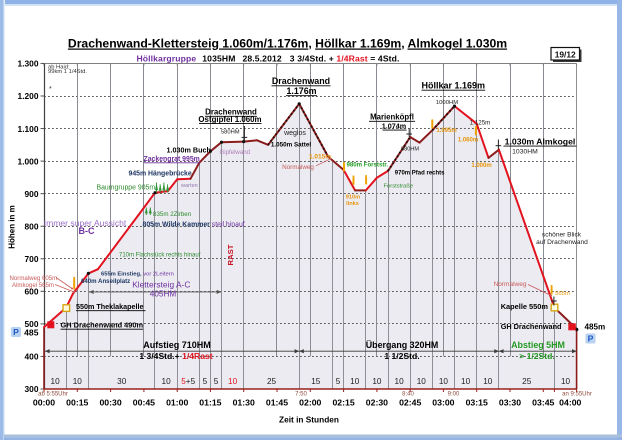  I want to click on svg-text: 640m Anseilplatz, so click(105, 281).